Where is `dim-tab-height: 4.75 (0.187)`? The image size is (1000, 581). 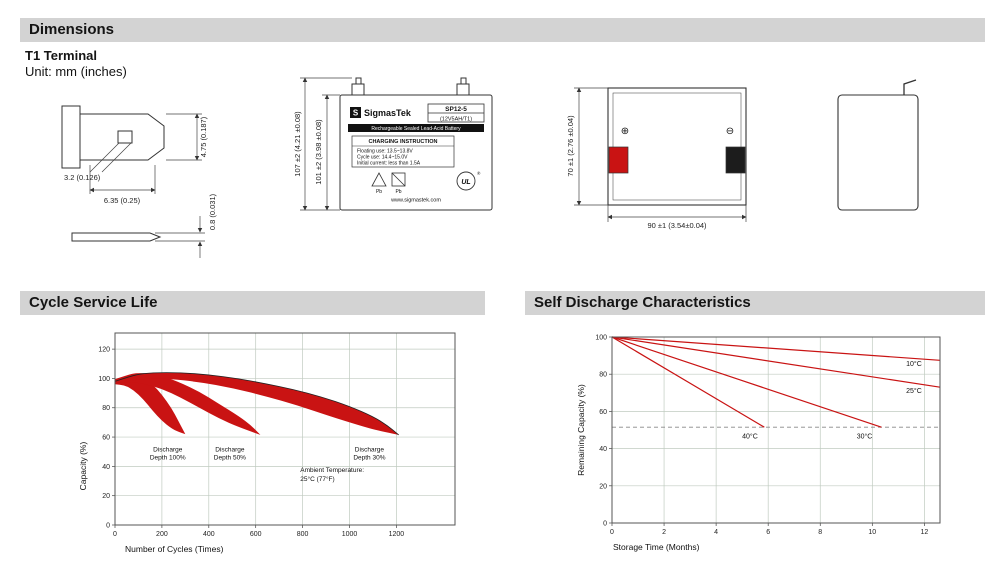
dim-tab-height: 4.75 (0.187) is located at coordinates (203, 136).